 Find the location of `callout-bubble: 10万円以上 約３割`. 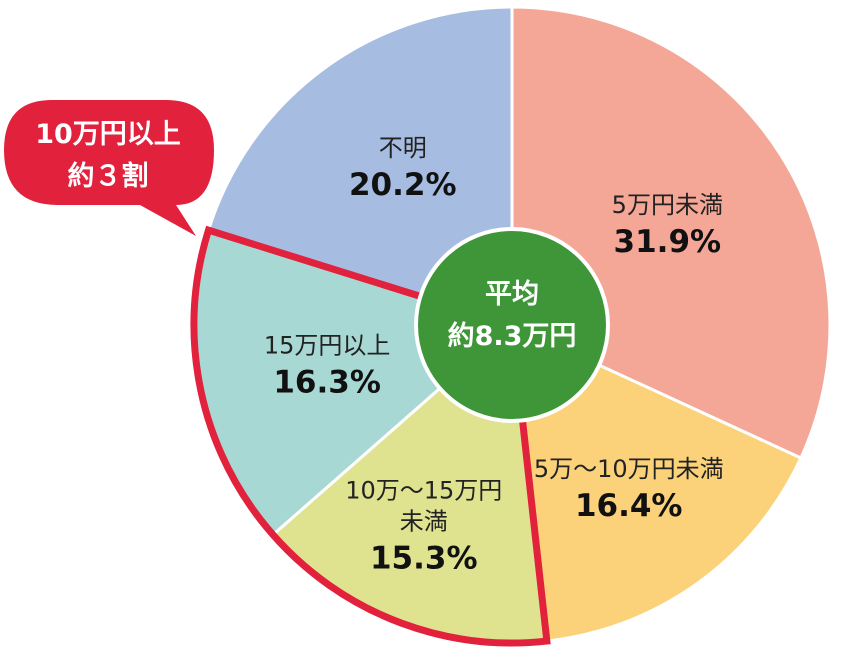

callout-bubble: 10万円以上 約３割 is located at coordinates (109, 168).